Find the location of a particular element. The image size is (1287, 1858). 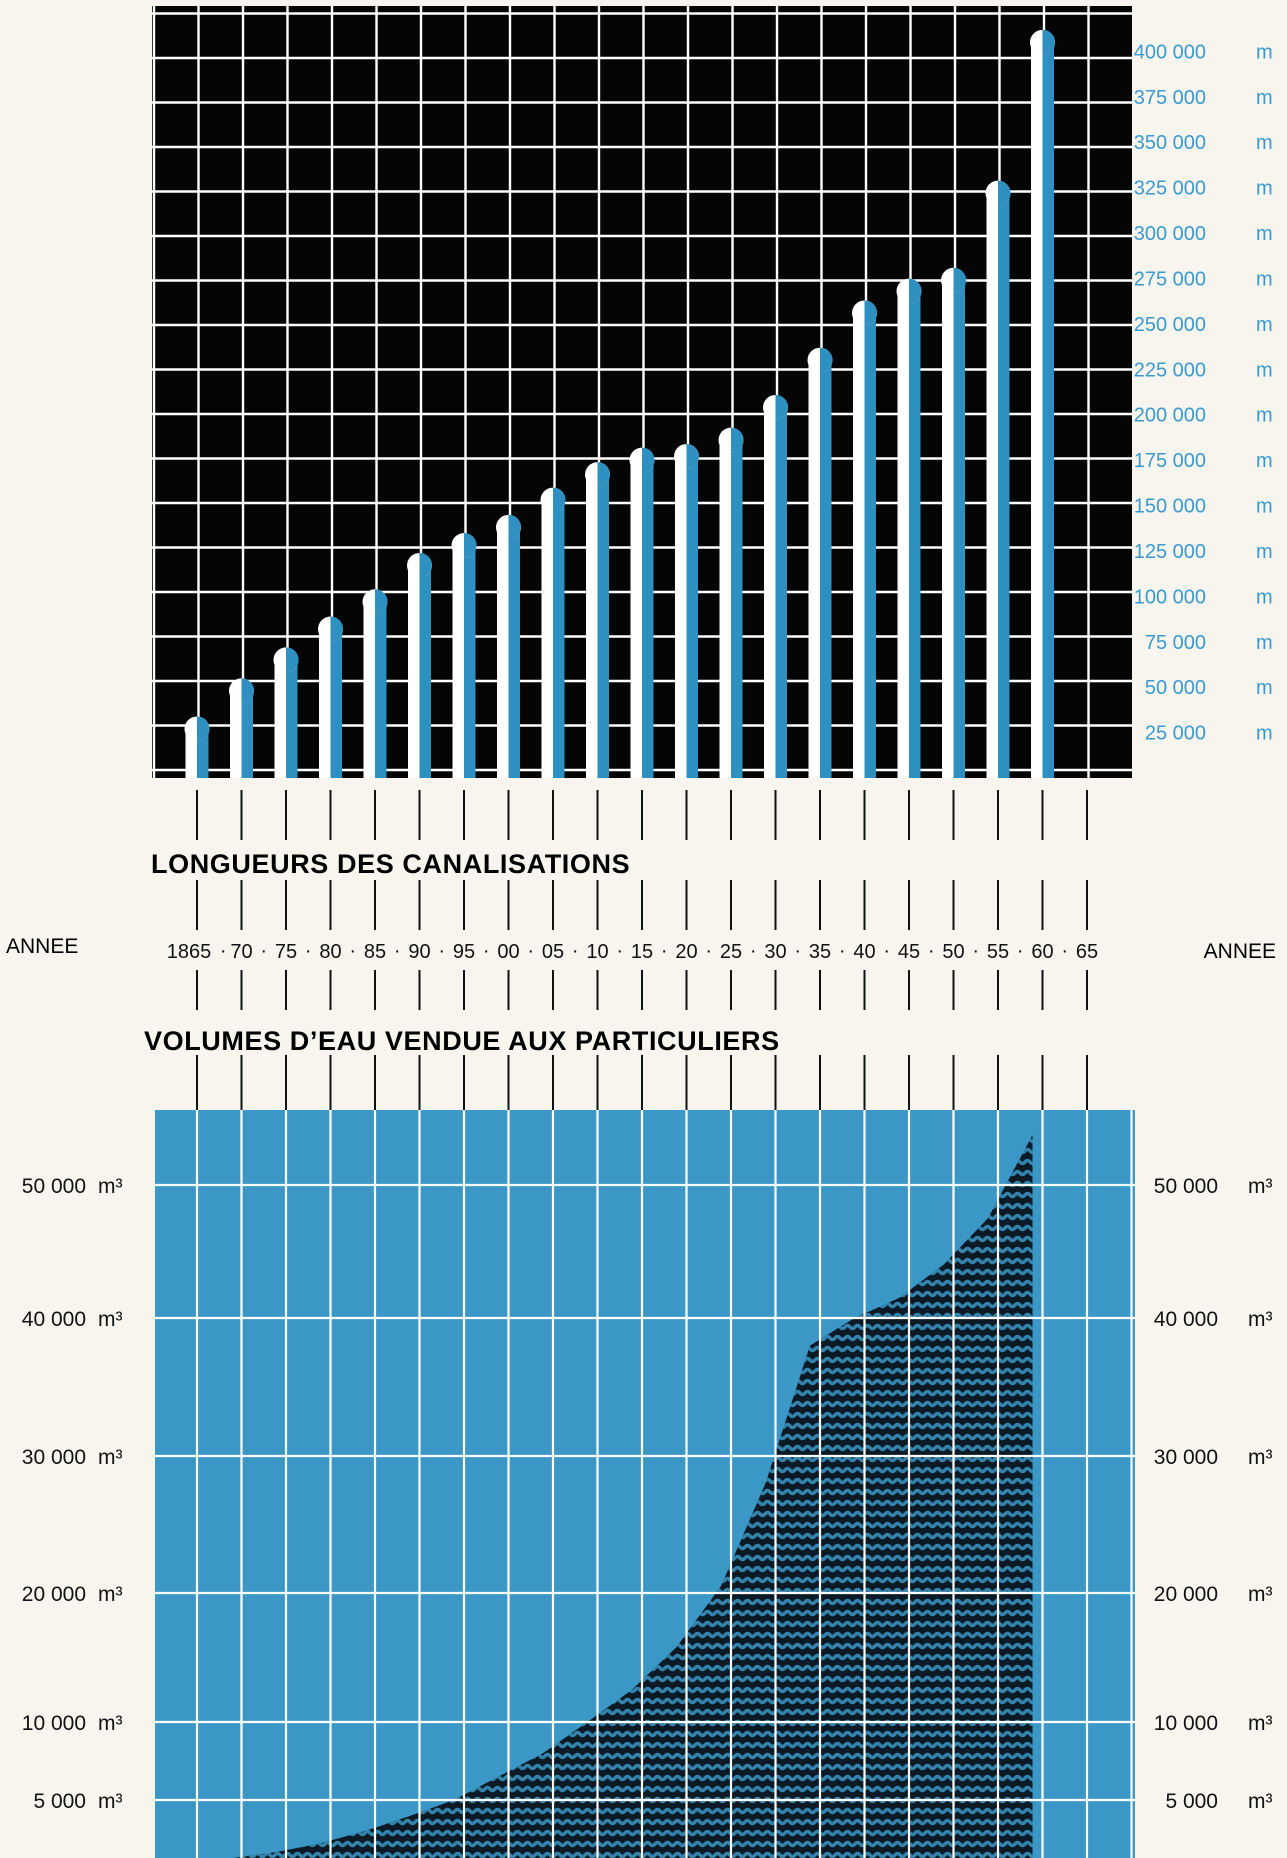

y-tick-label: 25 000 is located at coordinates (1175, 734).